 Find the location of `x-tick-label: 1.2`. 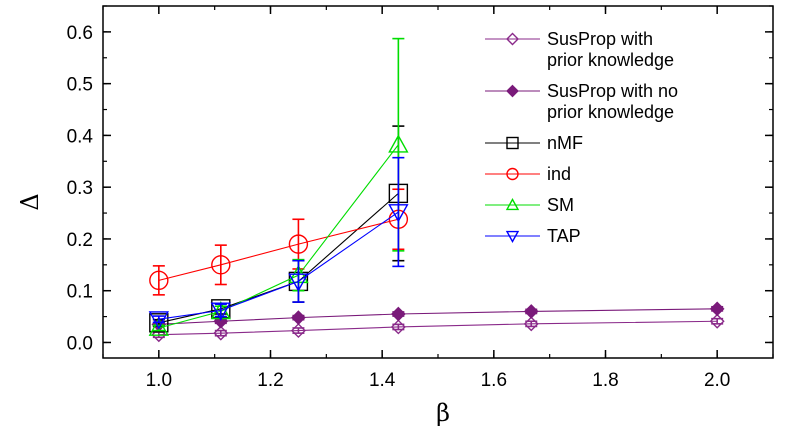

x-tick-label: 1.2 is located at coordinates (270, 380).